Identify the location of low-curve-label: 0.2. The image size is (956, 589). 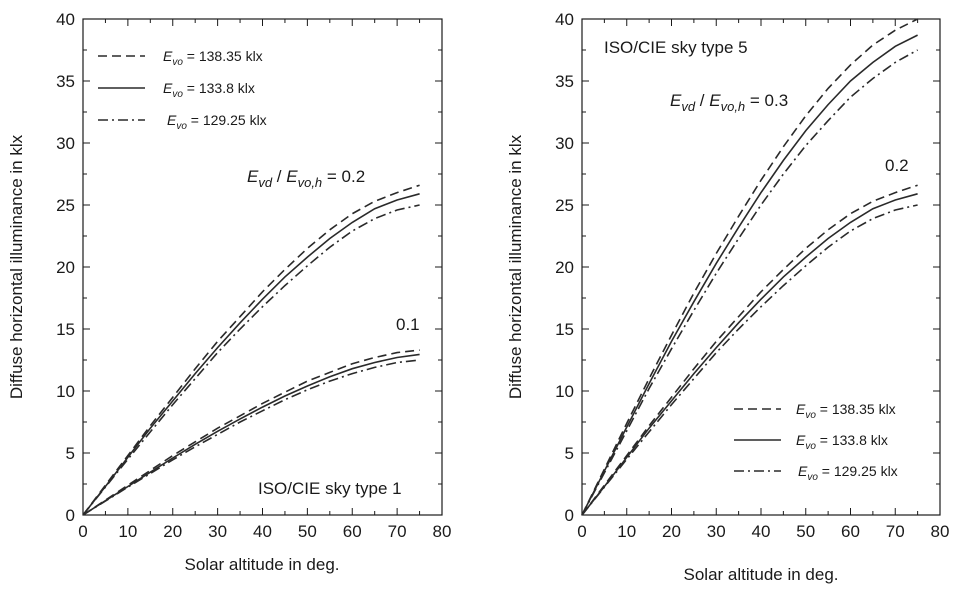
(897, 165).